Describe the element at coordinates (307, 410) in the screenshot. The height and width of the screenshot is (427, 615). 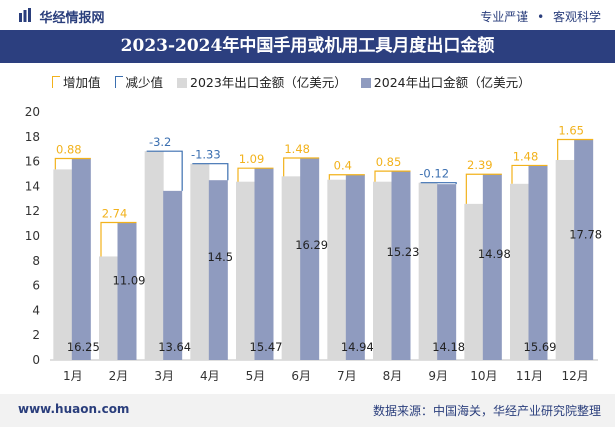
I see `footer: www.huaon.com 数据来源：中国海关，华经产业研究院整理` at that location.